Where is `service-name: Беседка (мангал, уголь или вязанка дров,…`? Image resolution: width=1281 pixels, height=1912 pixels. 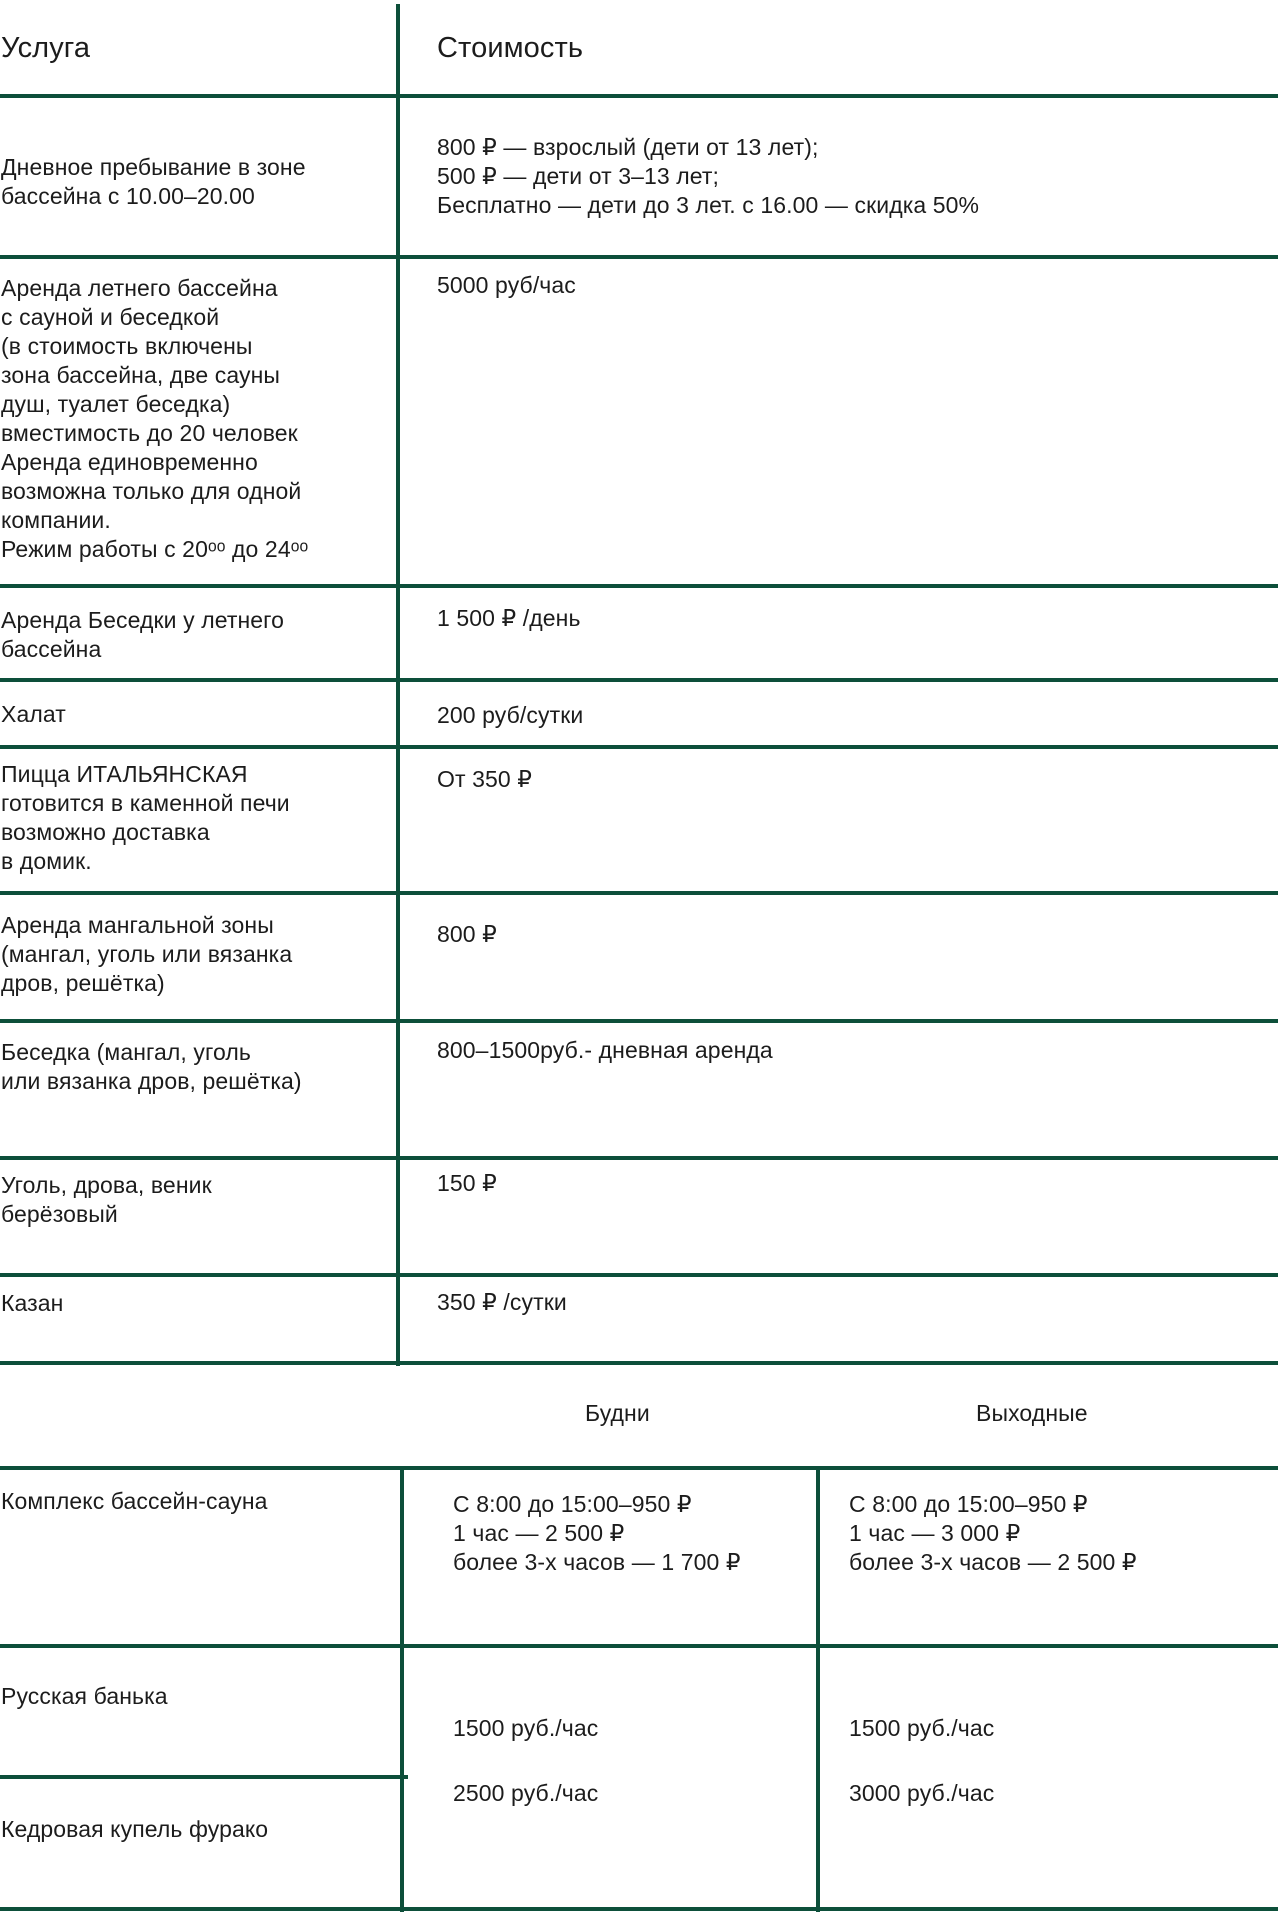
service-name: Беседка (мангал, уголь или вязанка дров,… is located at coordinates (151, 1066).